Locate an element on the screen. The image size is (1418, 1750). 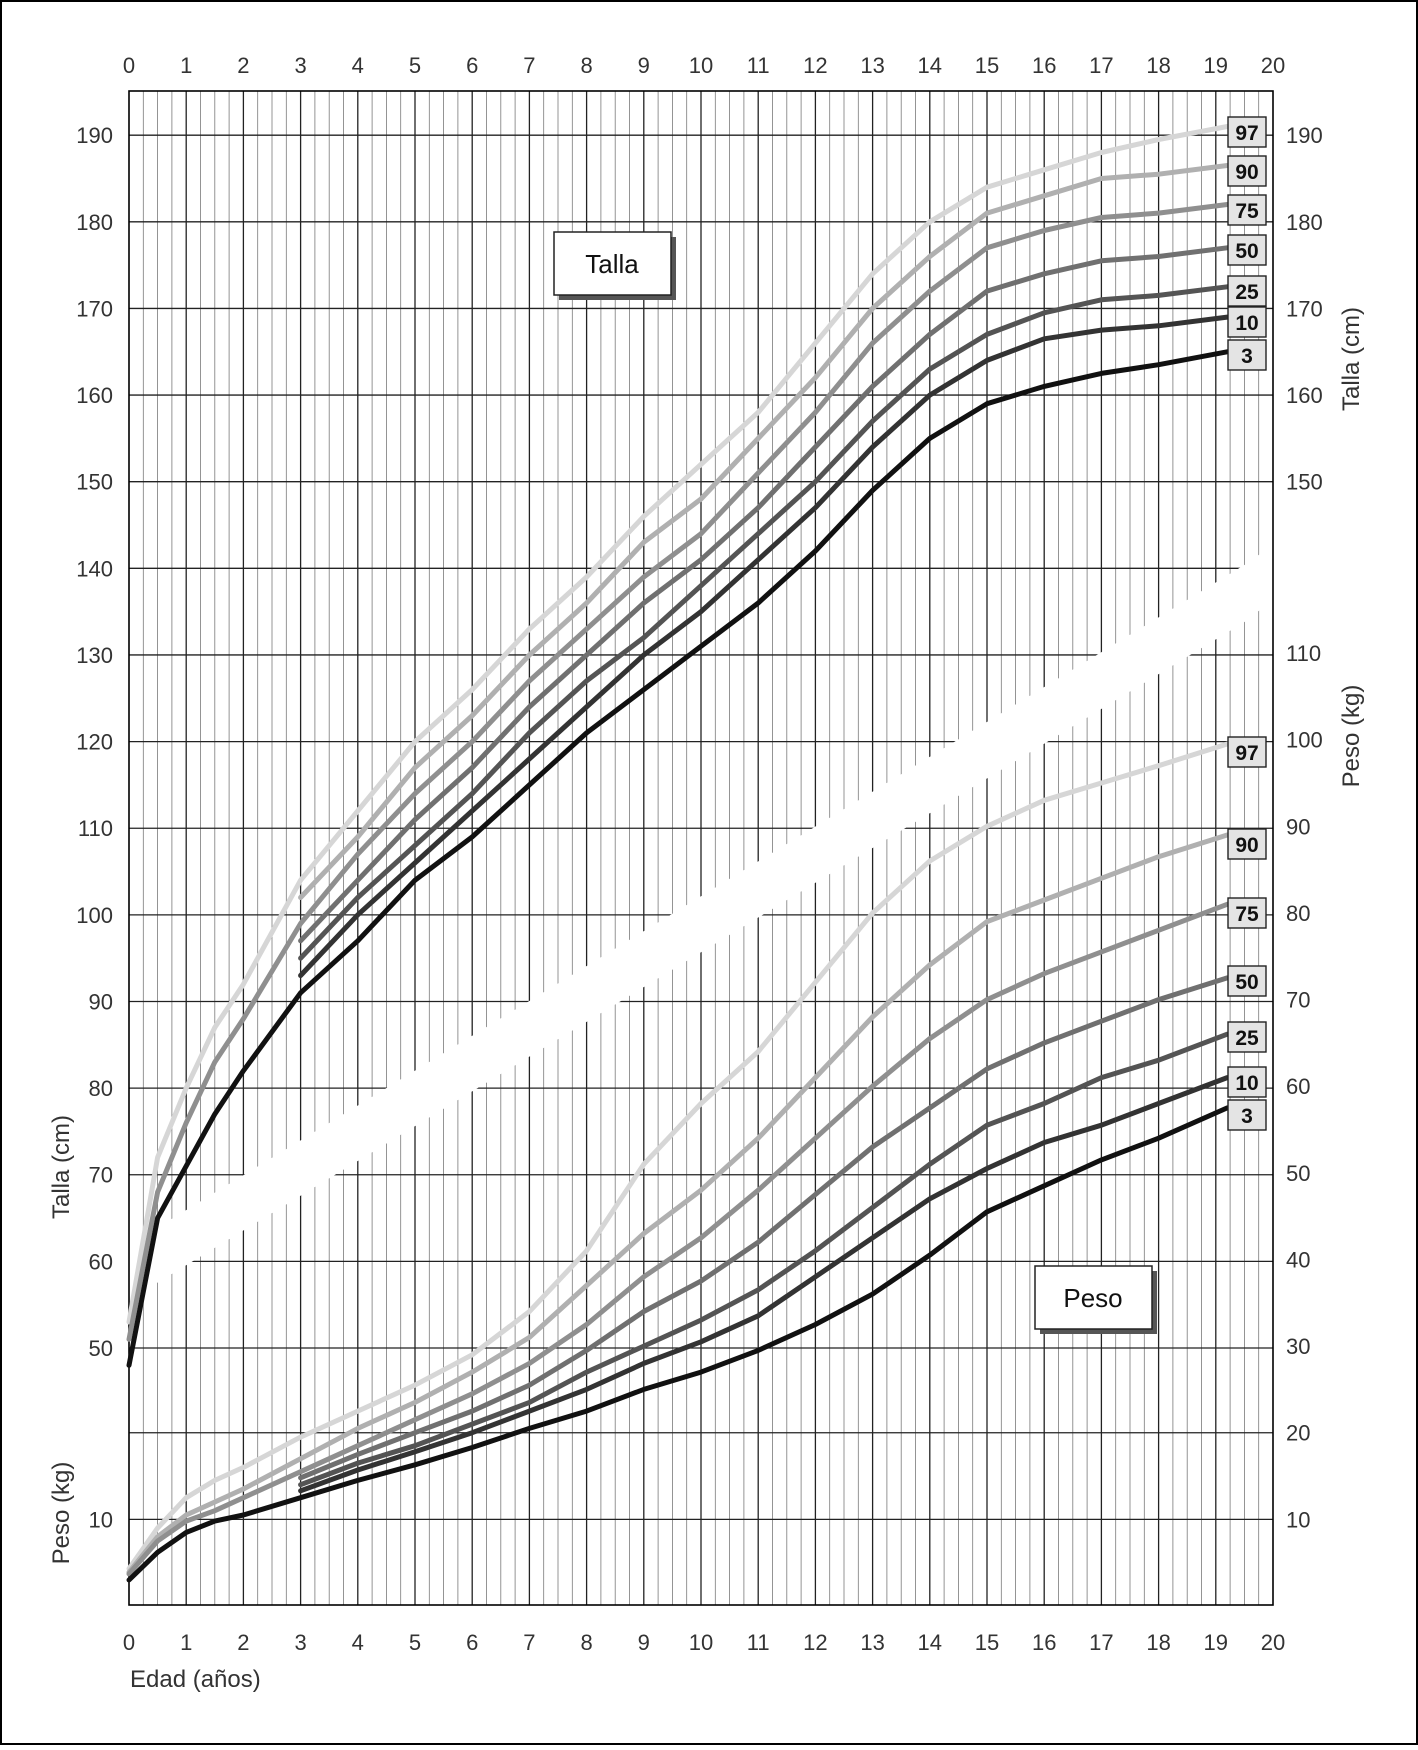
peso-tick-right: 40 is located at coordinates (1298, 1259).